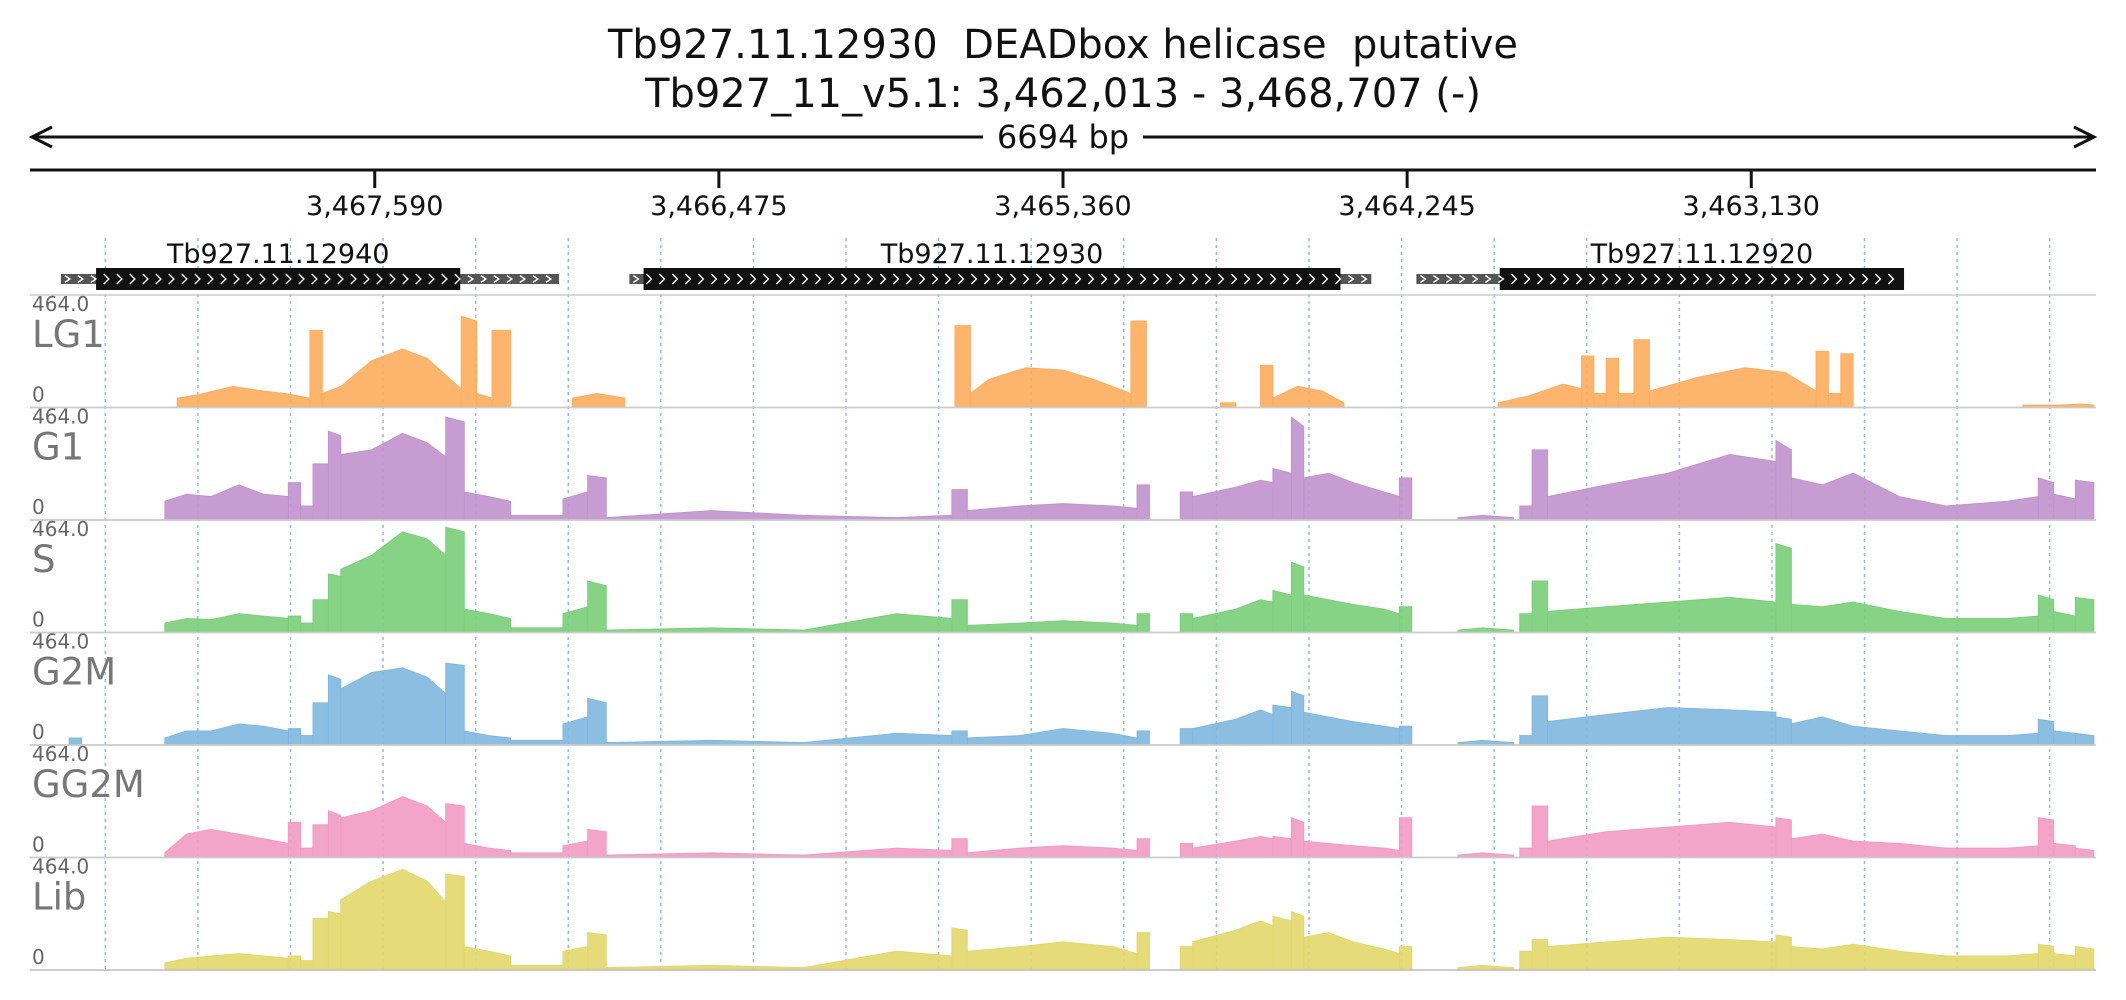 Image resolution: width=2126 pixels, height=1000 pixels. Describe the element at coordinates (1000, 264) in the screenshot. I see `gene-model: Tb927.11.12930` at that location.